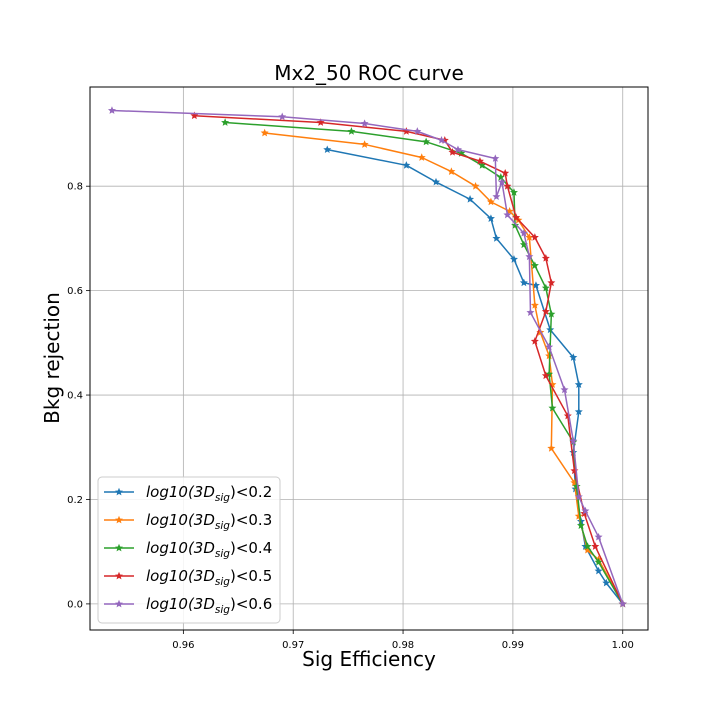  Describe the element at coordinates (75, 500) in the screenshot. I see `y-tick-label: 0.2` at that location.